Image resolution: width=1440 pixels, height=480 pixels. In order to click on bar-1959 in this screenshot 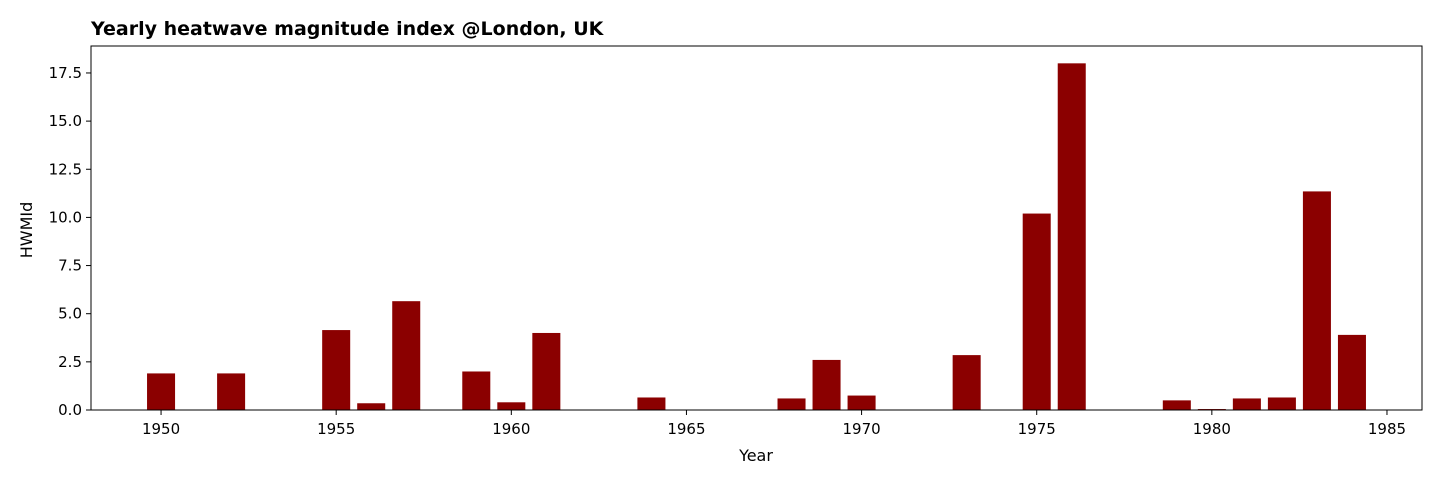, I will do `click(476, 390)`.